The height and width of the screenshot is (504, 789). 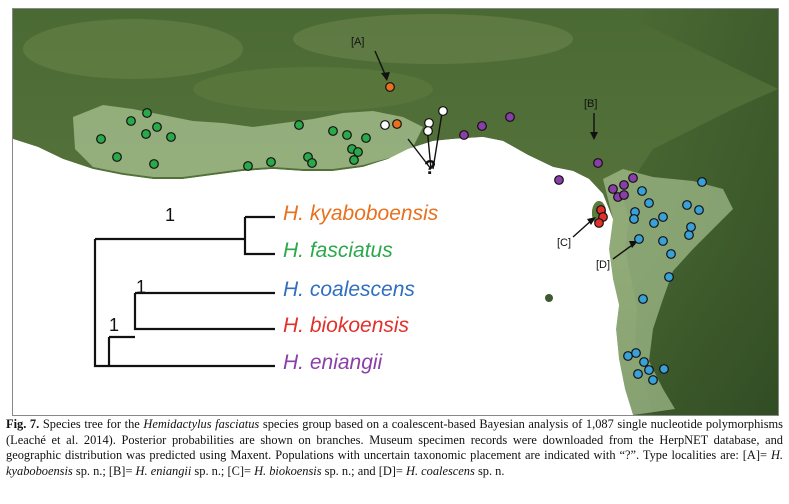 I want to click on callout-c: [C], so click(x=564, y=243).